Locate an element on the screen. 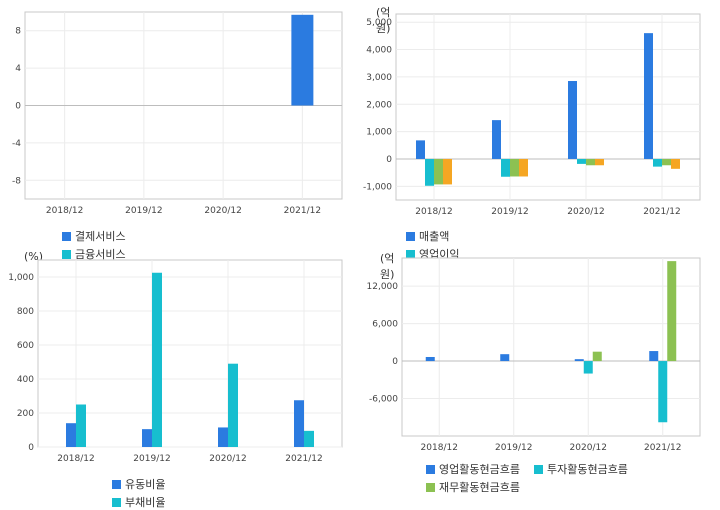  legend-label: 부채비율 is located at coordinates (145, 502).